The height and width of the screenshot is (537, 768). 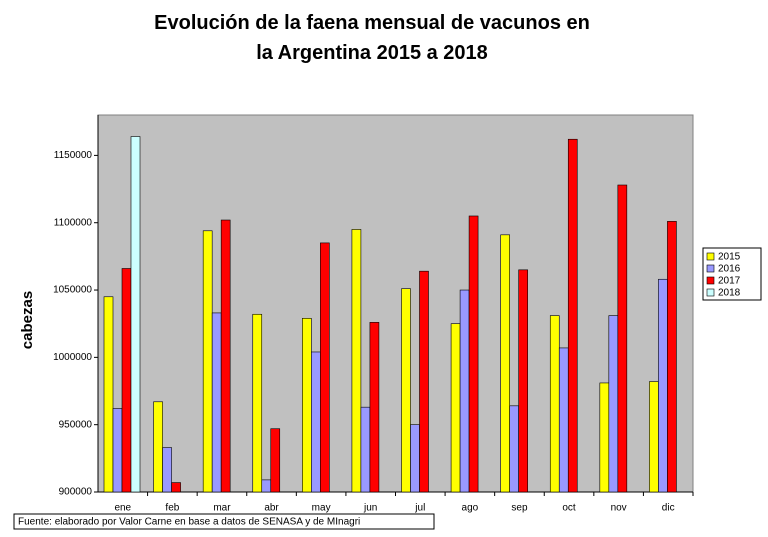 What do you see at coordinates (729, 269) in the screenshot?
I see `legend-label: 2016` at bounding box center [729, 269].